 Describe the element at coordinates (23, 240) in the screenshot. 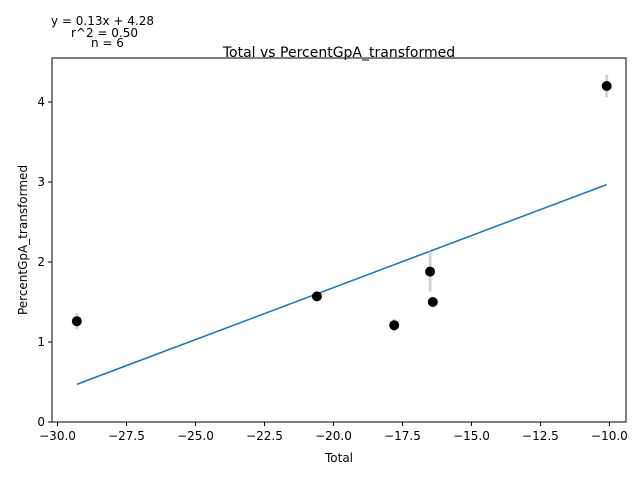

I see `y-axis-label: PercentGpA_transformed` at that location.